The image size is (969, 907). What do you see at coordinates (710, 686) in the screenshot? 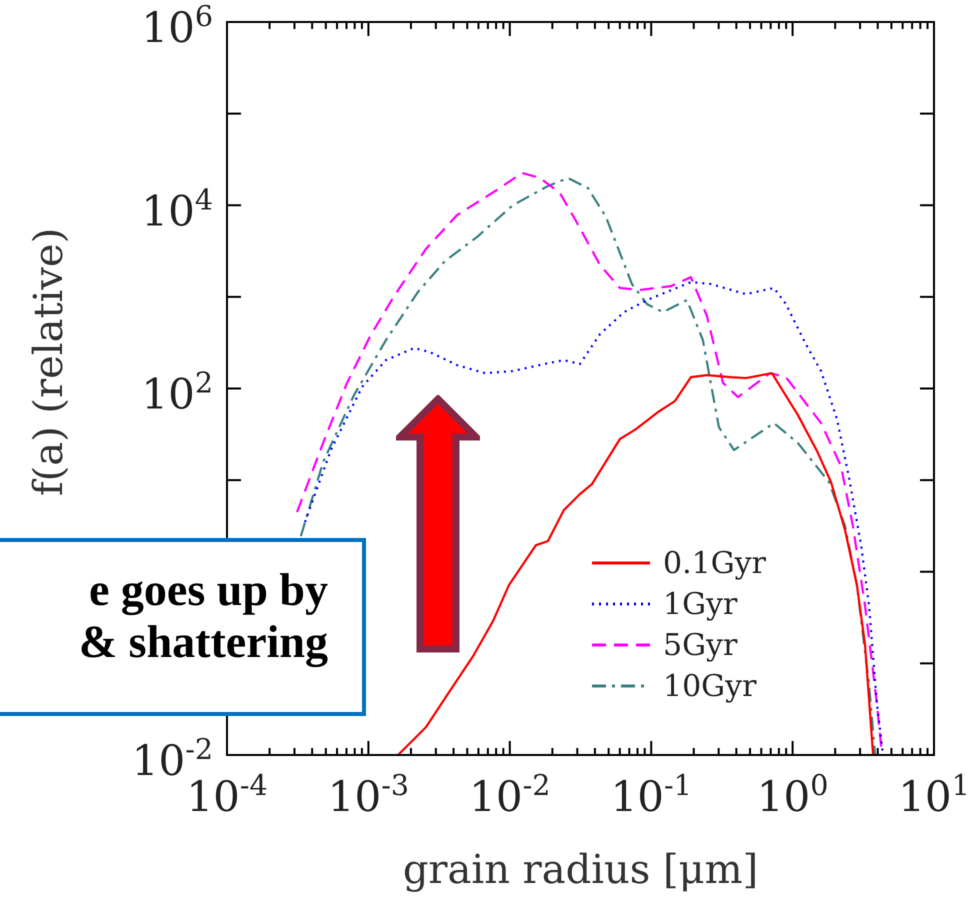
I see `legend-label: 10Gyr` at bounding box center [710, 686].